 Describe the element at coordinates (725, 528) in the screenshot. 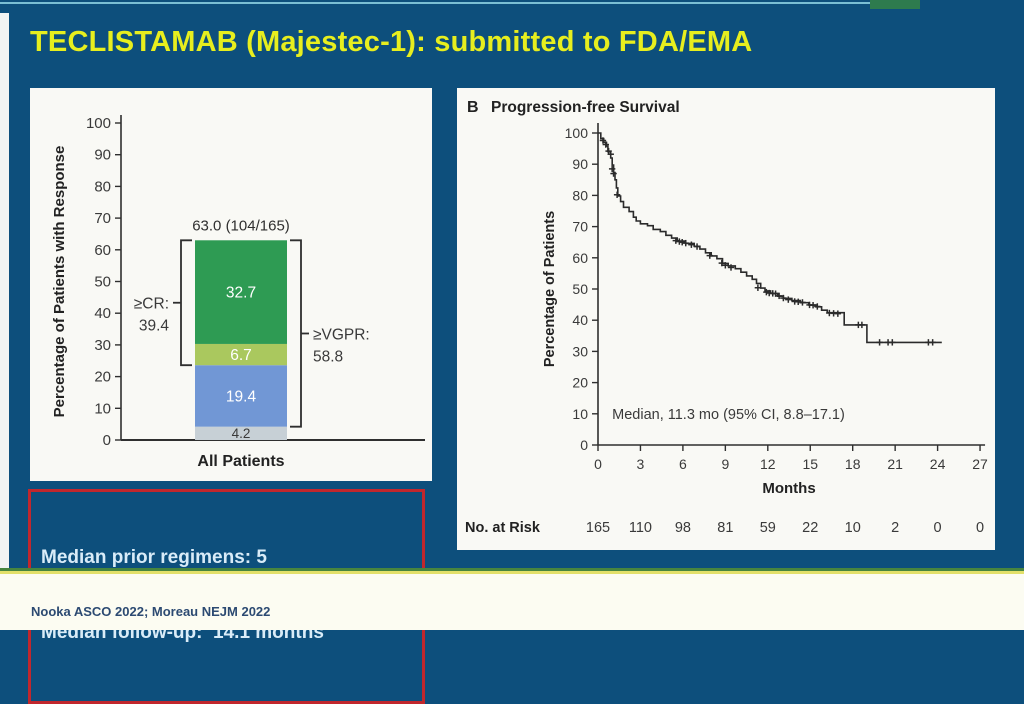

I see `svg-text: 81` at that location.